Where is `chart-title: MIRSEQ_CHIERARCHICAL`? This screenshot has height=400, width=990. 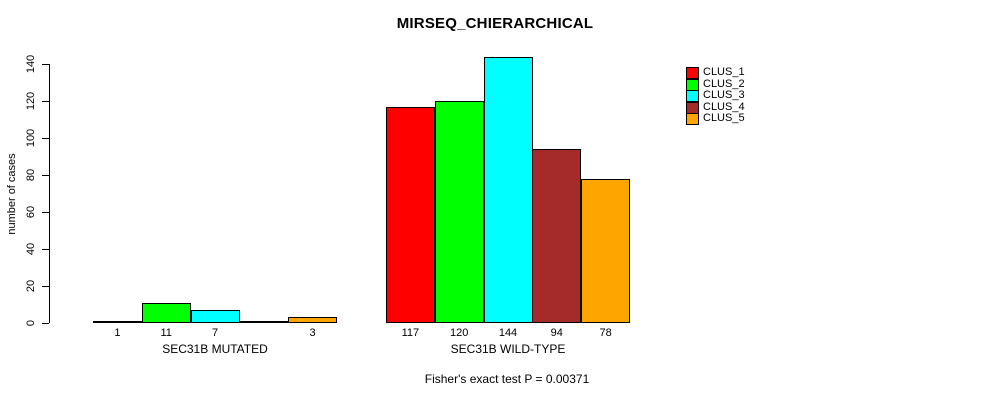
chart-title: MIRSEQ_CHIERARCHICAL is located at coordinates (495, 23).